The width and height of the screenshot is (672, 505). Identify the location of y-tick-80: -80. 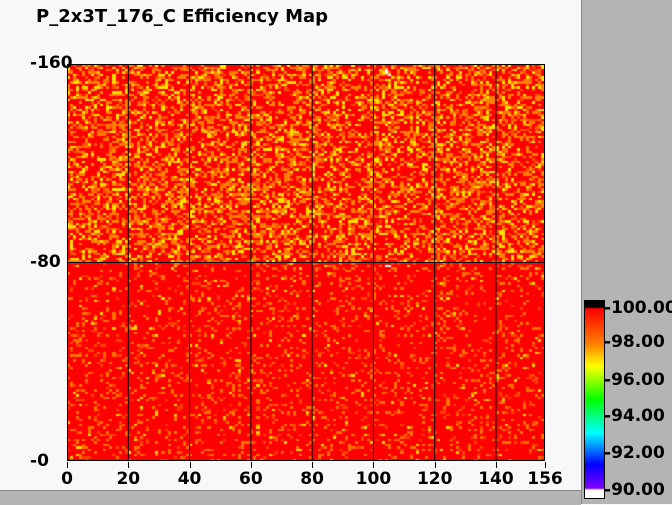
(45, 262).